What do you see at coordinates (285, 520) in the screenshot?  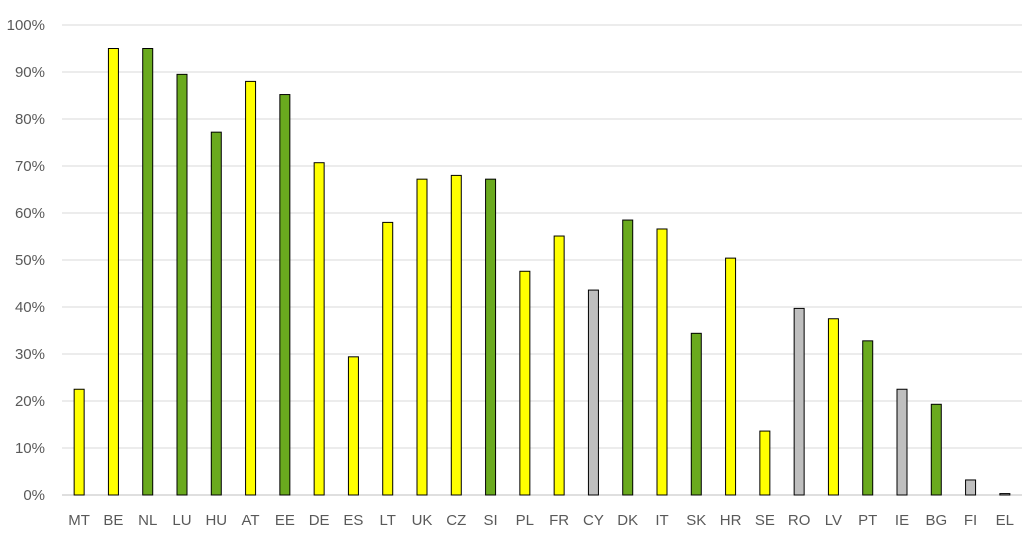 I see `x-tick-label: EE` at bounding box center [285, 520].